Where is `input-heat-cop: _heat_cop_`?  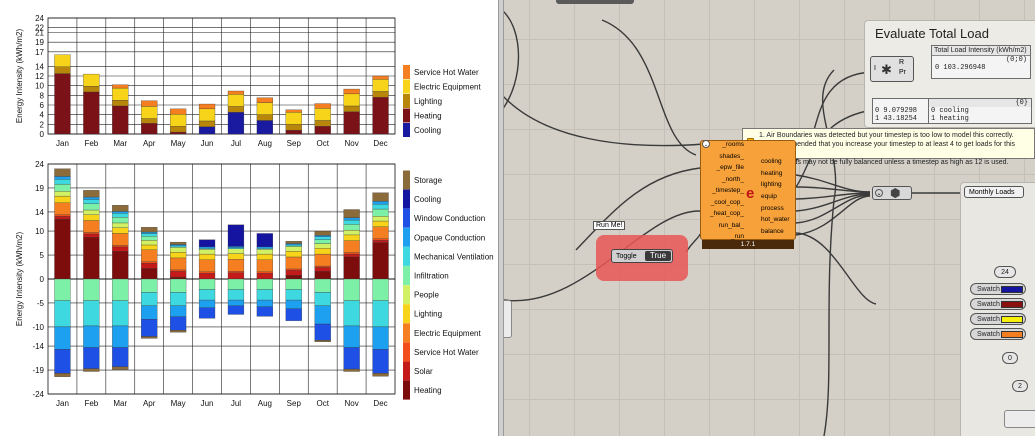
input-heat-cop: _heat_cop_ is located at coordinates (727, 213).